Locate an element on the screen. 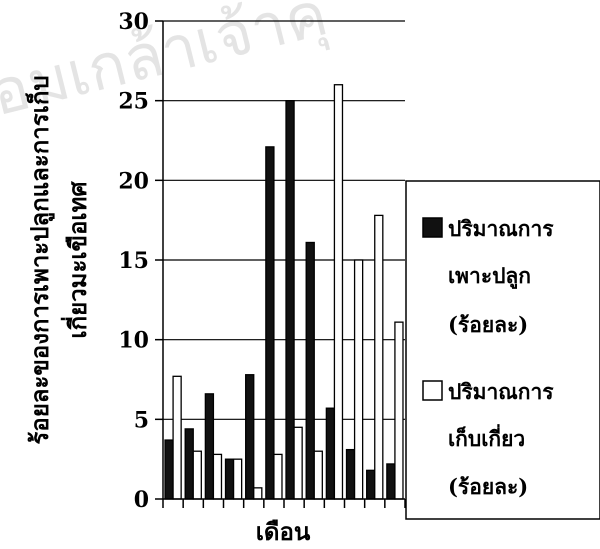  y-tick-labels: 0 5 10 15 20 25 30 is located at coordinates (133, 261).